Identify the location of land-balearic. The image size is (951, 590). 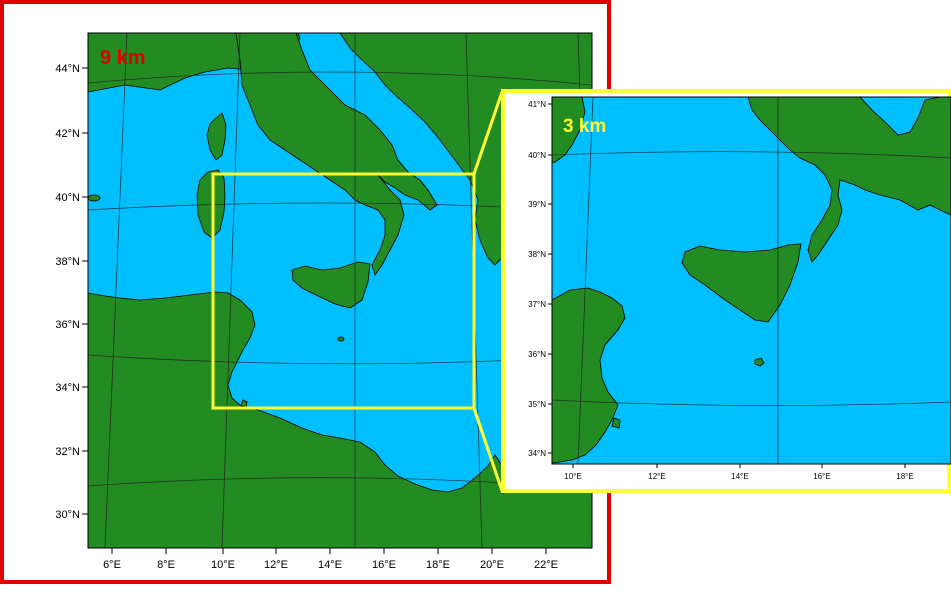
(94, 198).